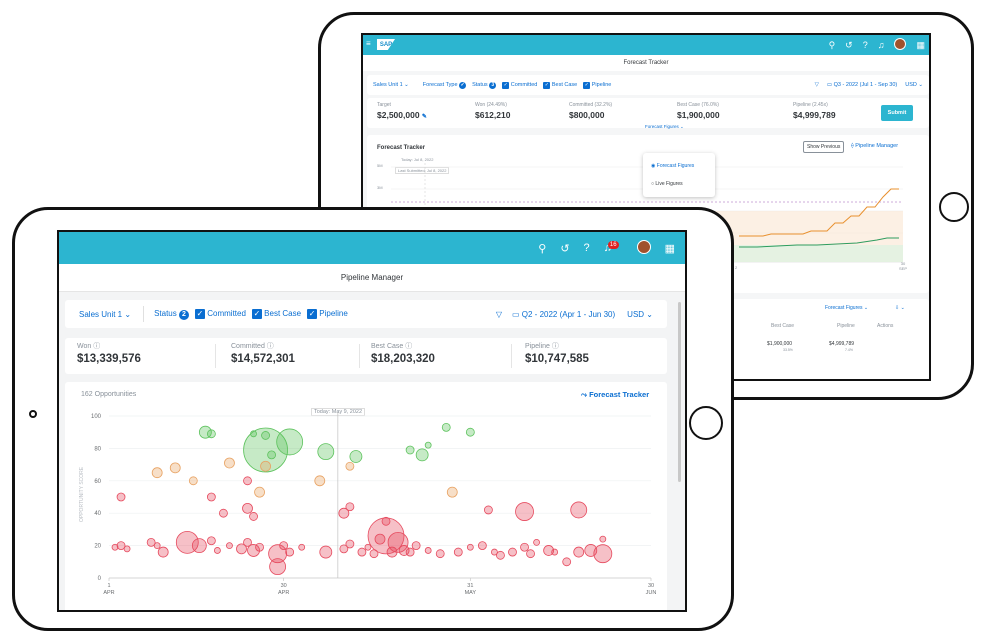 The image size is (986, 640). Describe the element at coordinates (372, 278) in the screenshot. I see `page-title: Pipeline Manager` at that location.